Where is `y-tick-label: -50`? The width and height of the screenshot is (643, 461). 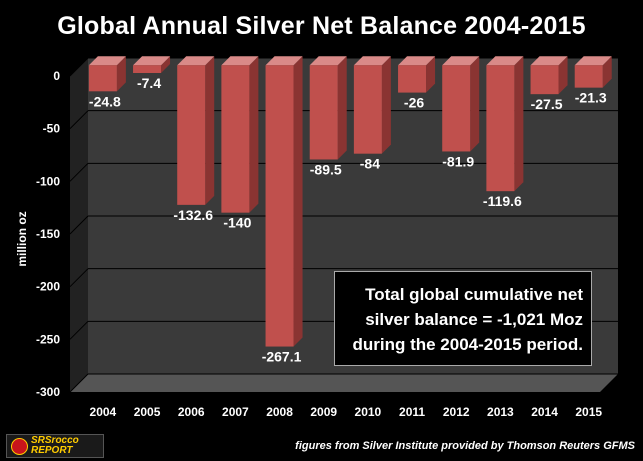
y-tick-label: -50 is located at coordinates (52, 129).